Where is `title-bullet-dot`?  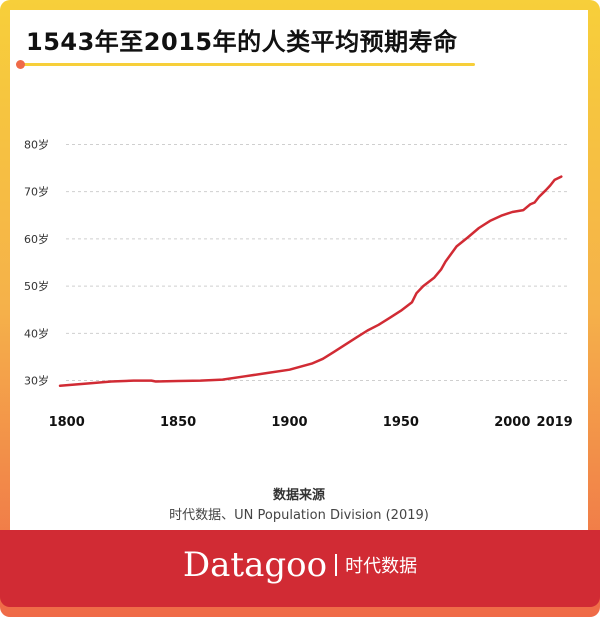
title-bullet-dot is located at coordinates (20, 64).